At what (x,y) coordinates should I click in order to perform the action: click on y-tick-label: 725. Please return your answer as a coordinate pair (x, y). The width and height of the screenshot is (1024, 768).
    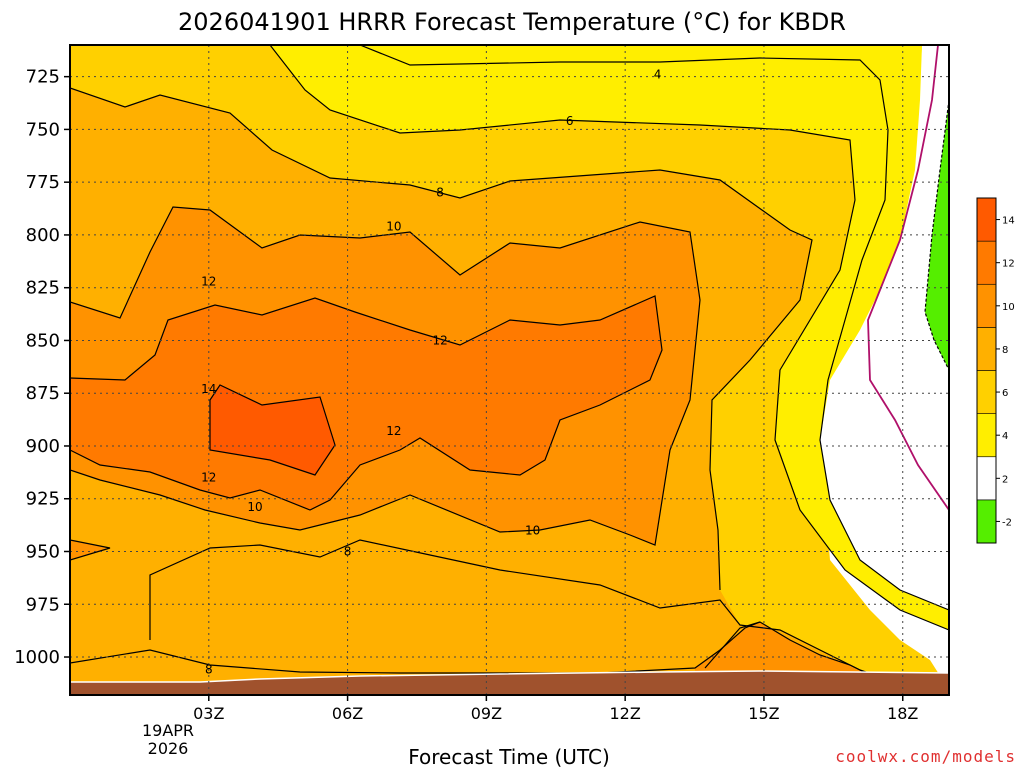
    Looking at the image, I should click on (43, 77).